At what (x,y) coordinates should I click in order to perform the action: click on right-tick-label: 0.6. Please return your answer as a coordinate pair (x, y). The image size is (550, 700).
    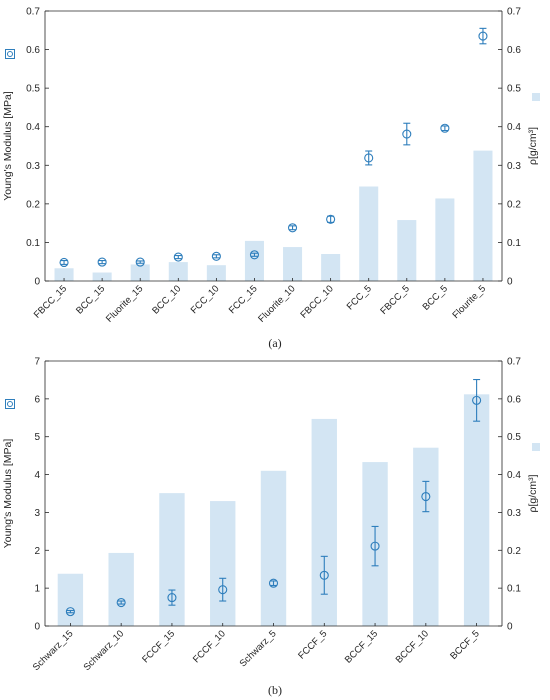
    Looking at the image, I should click on (514, 50).